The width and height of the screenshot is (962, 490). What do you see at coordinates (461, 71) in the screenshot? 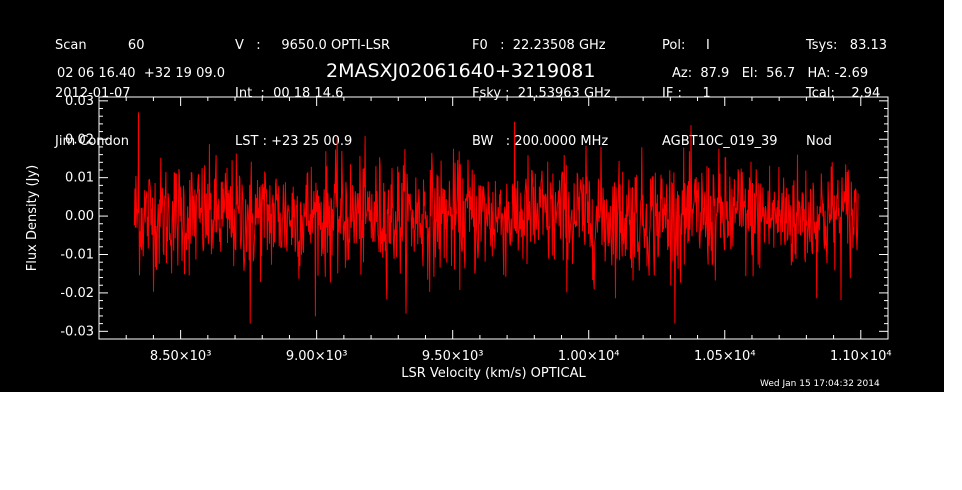
I see `source-title: 2MASXJ02061640+3219081` at bounding box center [461, 71].